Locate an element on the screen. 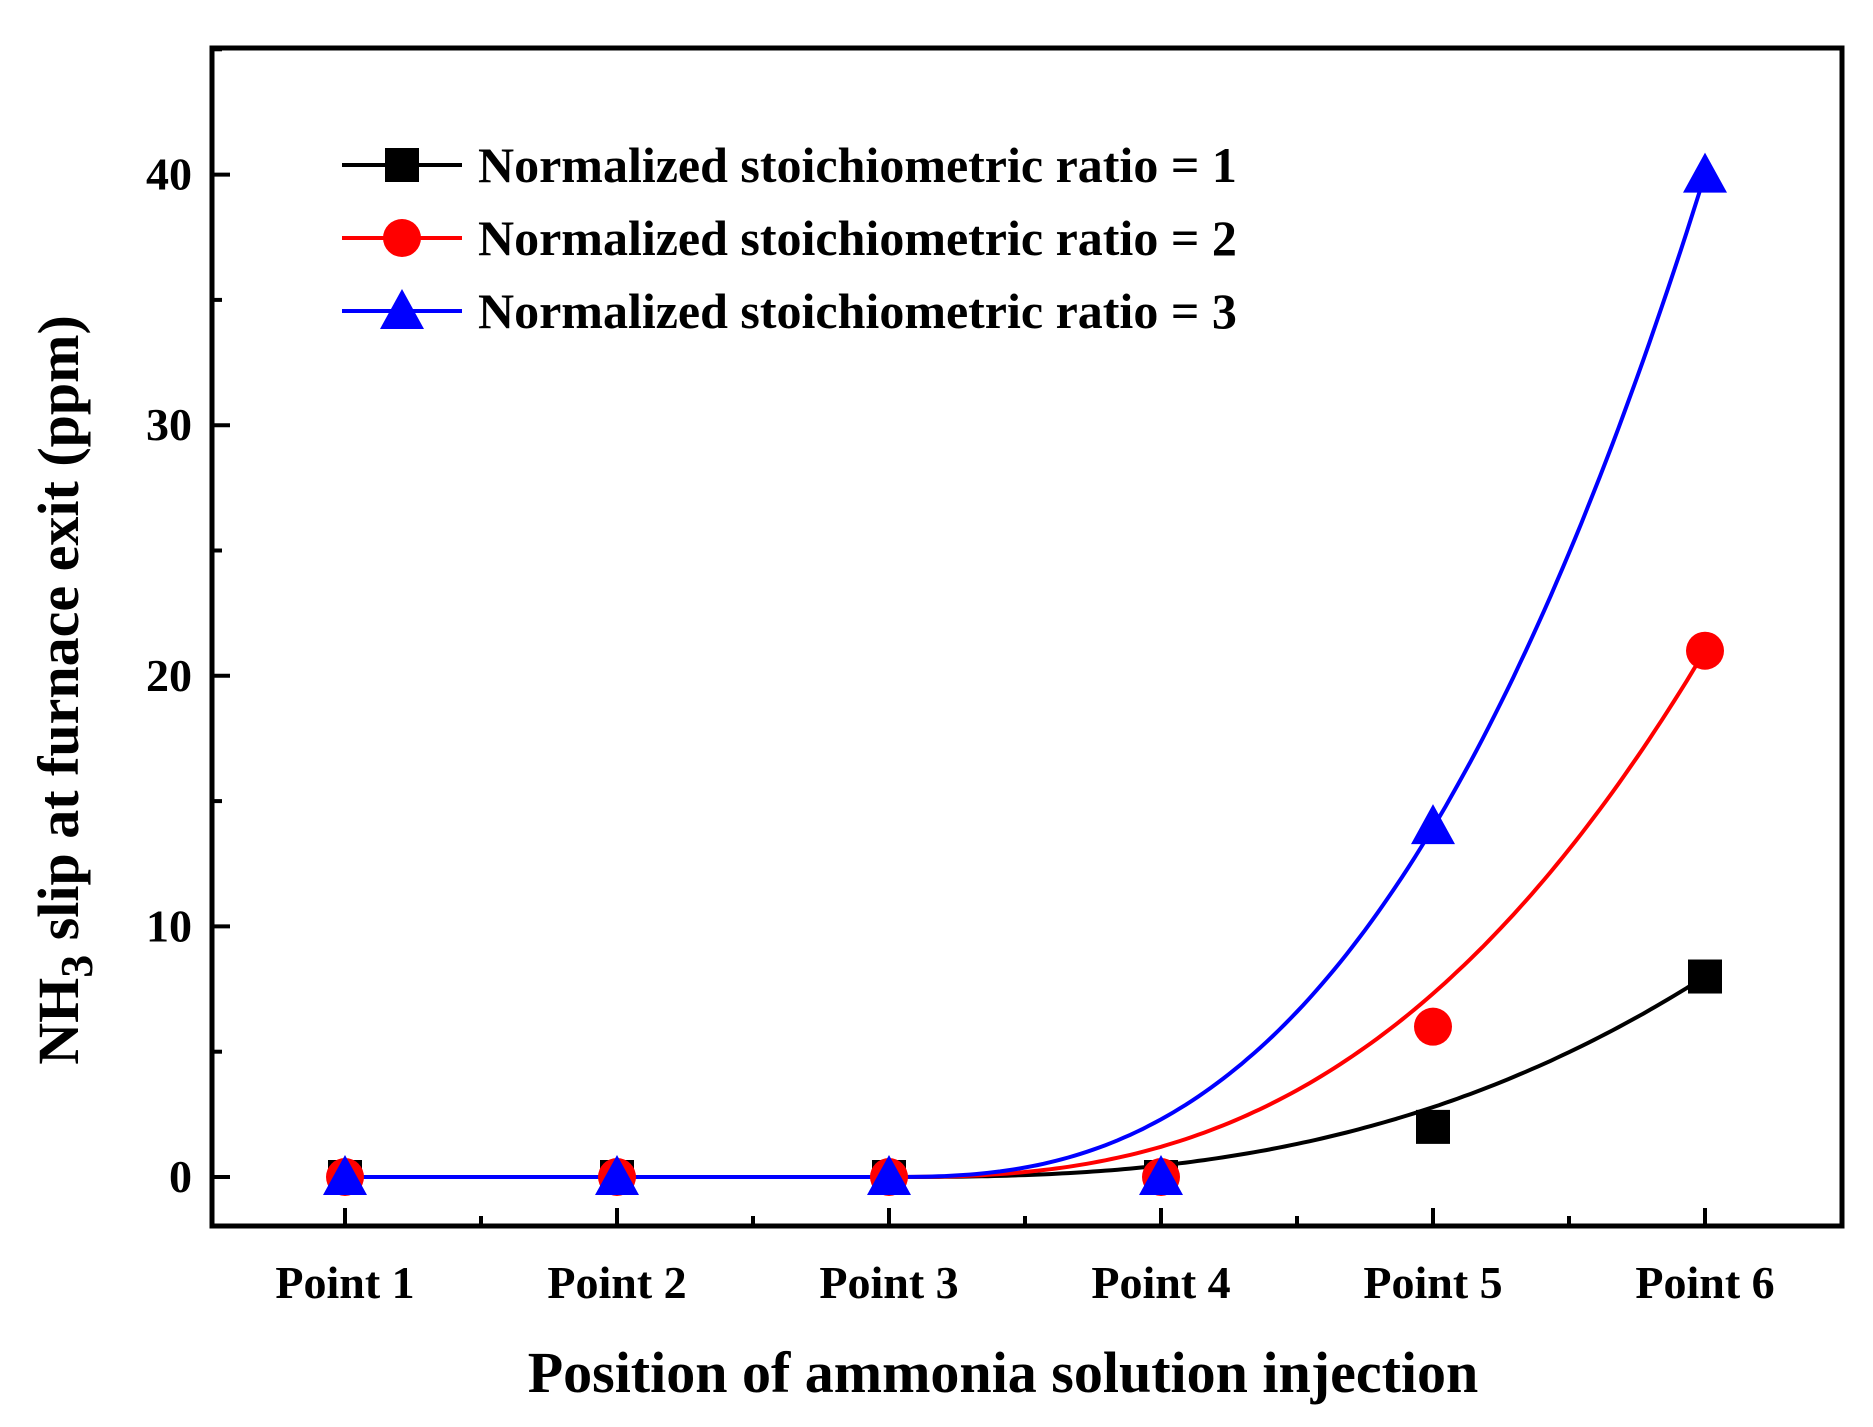 The width and height of the screenshot is (1873, 1427). legend-label: Normalized stoichiometric ratio = 2 is located at coordinates (857, 238).